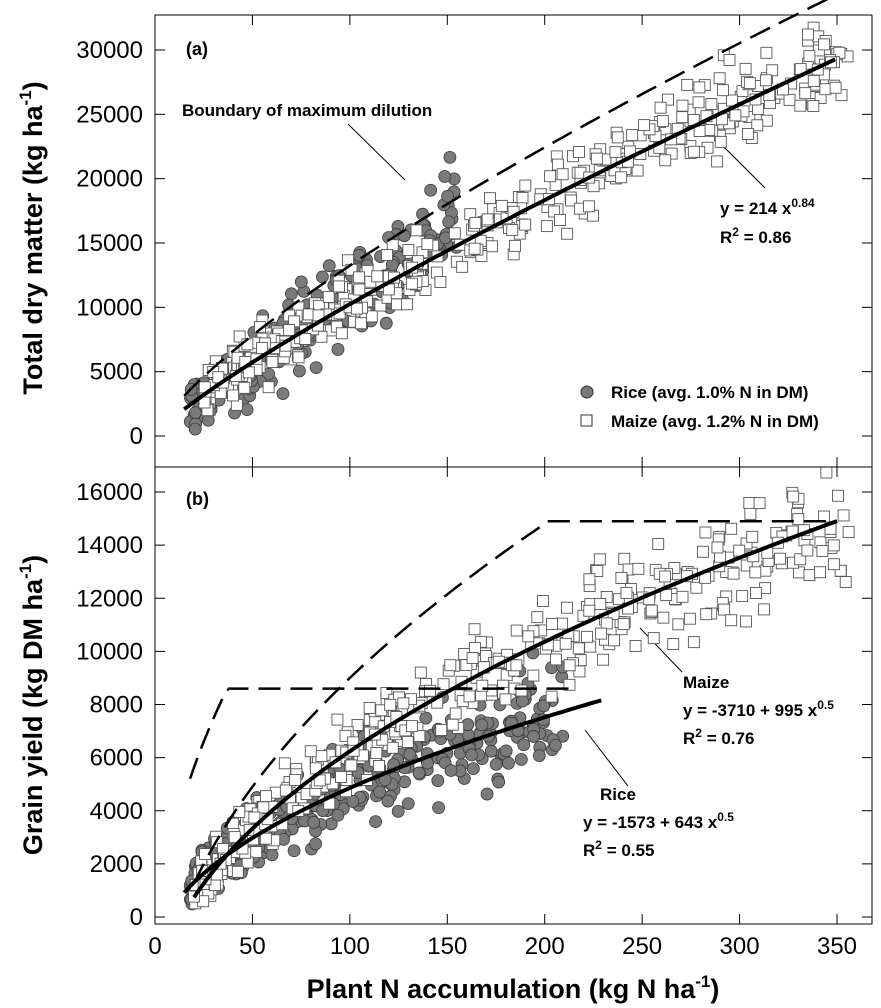 This screenshot has height=1008, width=881. I want to click on legend-maize-marker, so click(586, 420).